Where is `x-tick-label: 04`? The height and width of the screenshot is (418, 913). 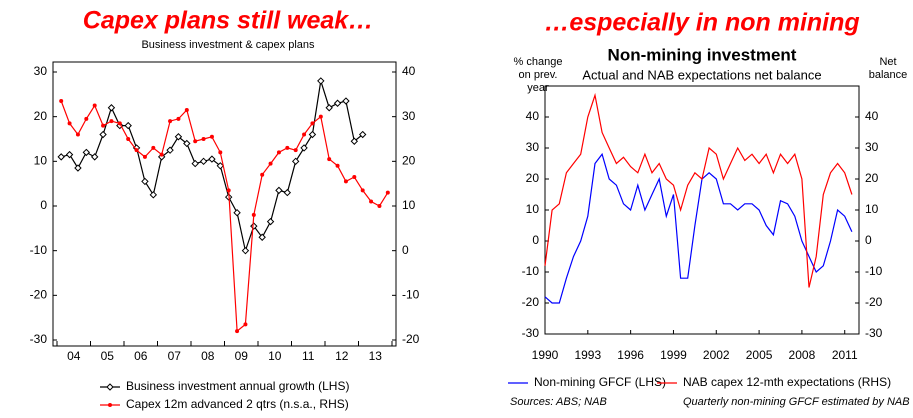
x-tick-label: 04 is located at coordinates (74, 356).